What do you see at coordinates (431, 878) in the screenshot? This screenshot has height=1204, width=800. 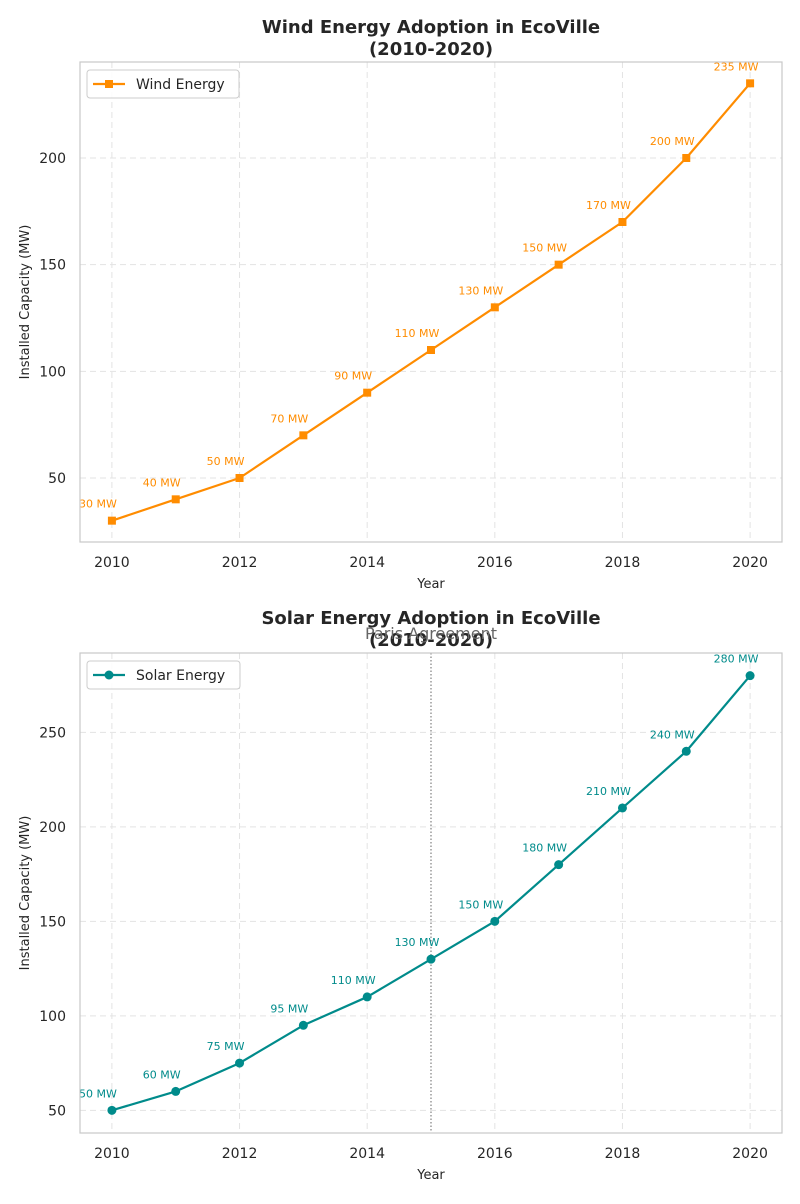 I see `solar-annotation-line: Paris Agreement` at bounding box center [431, 878].